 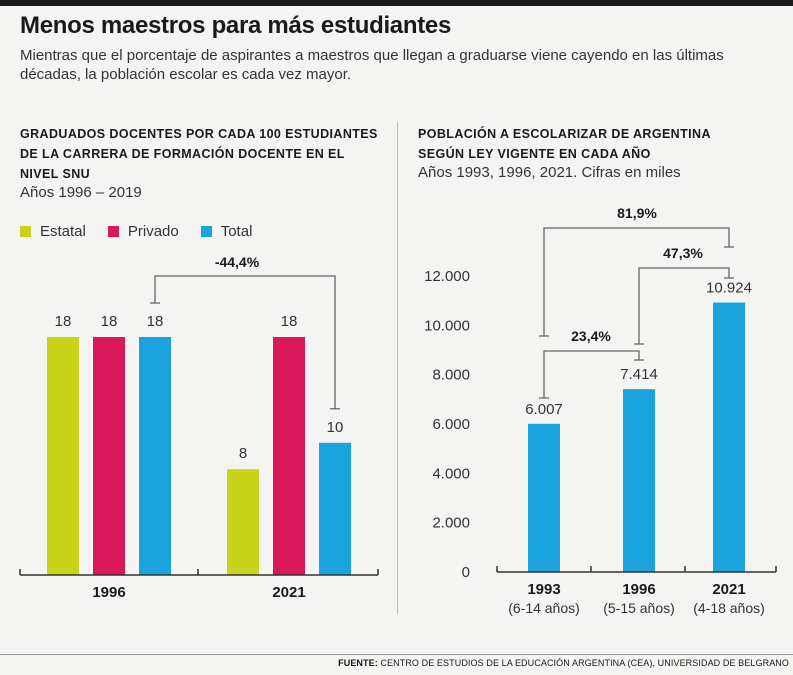 What do you see at coordinates (451, 424) in the screenshot?
I see `y-tick-label-6000: 6.000` at bounding box center [451, 424].